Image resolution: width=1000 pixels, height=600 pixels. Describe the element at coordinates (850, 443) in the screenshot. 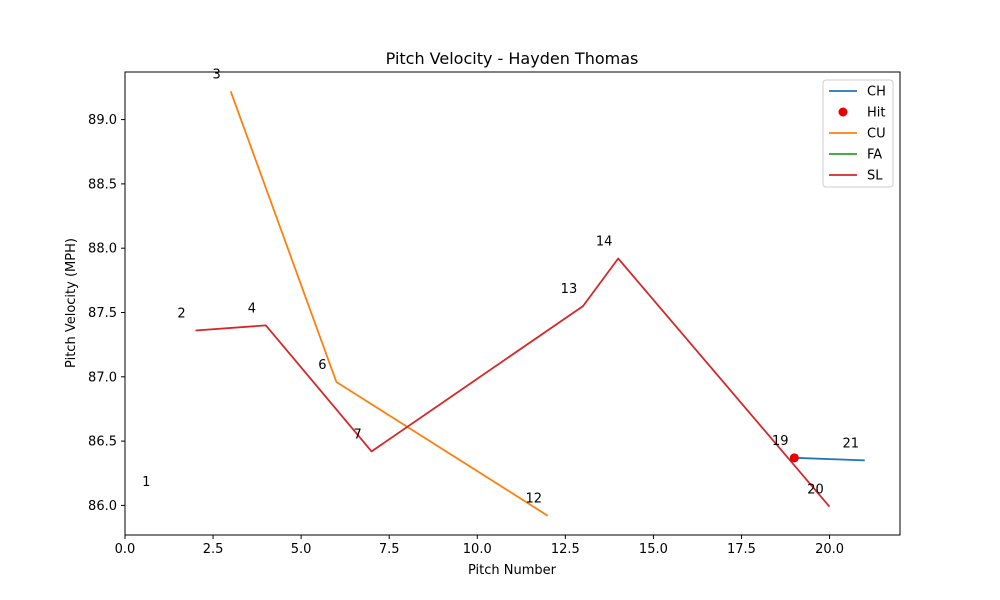

I see `pitch-number-label: 21` at that location.